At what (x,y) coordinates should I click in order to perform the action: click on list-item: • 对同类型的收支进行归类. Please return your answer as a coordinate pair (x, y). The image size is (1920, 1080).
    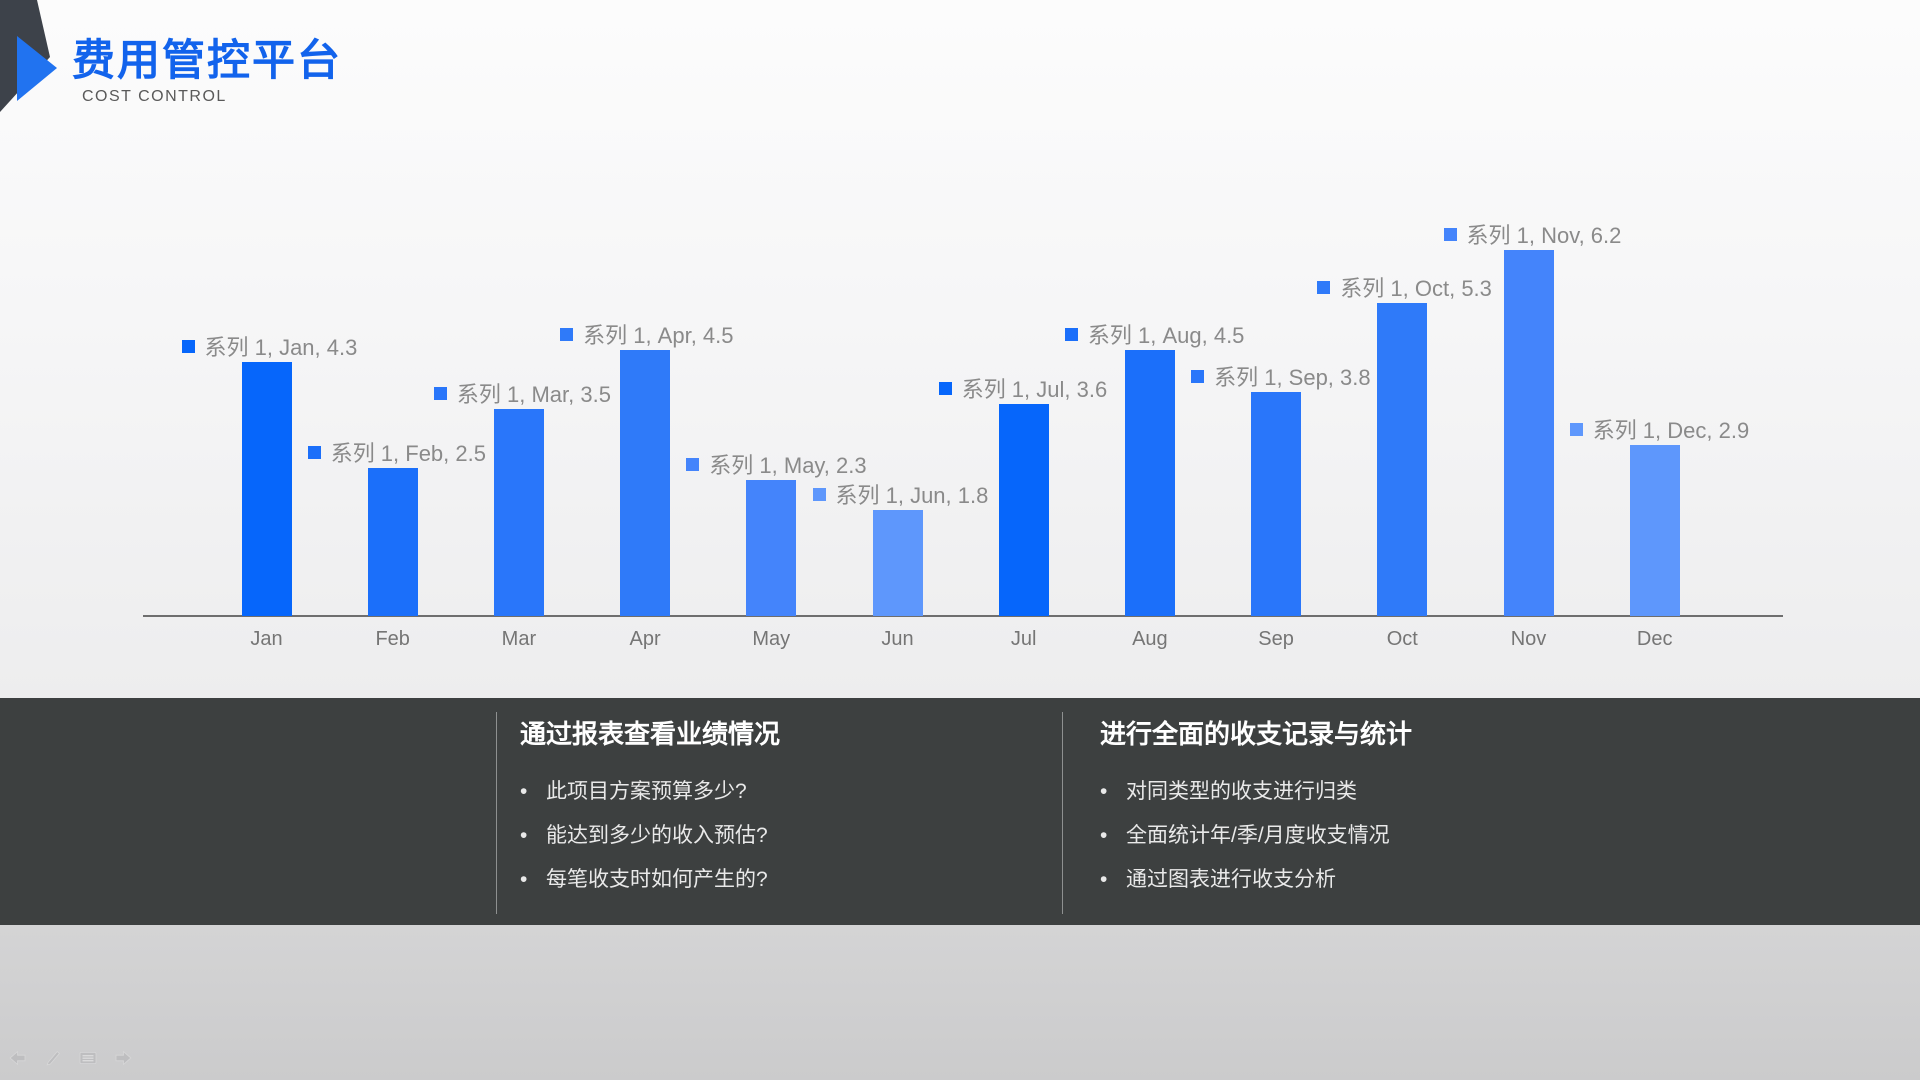
    Looking at the image, I should click on (1360, 792).